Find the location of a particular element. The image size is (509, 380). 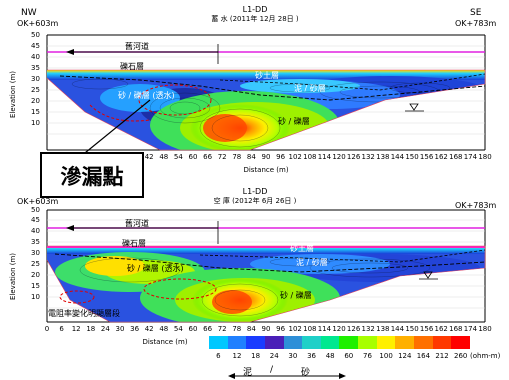

material-label-sand: 砂 is located at coordinates (306, 373).